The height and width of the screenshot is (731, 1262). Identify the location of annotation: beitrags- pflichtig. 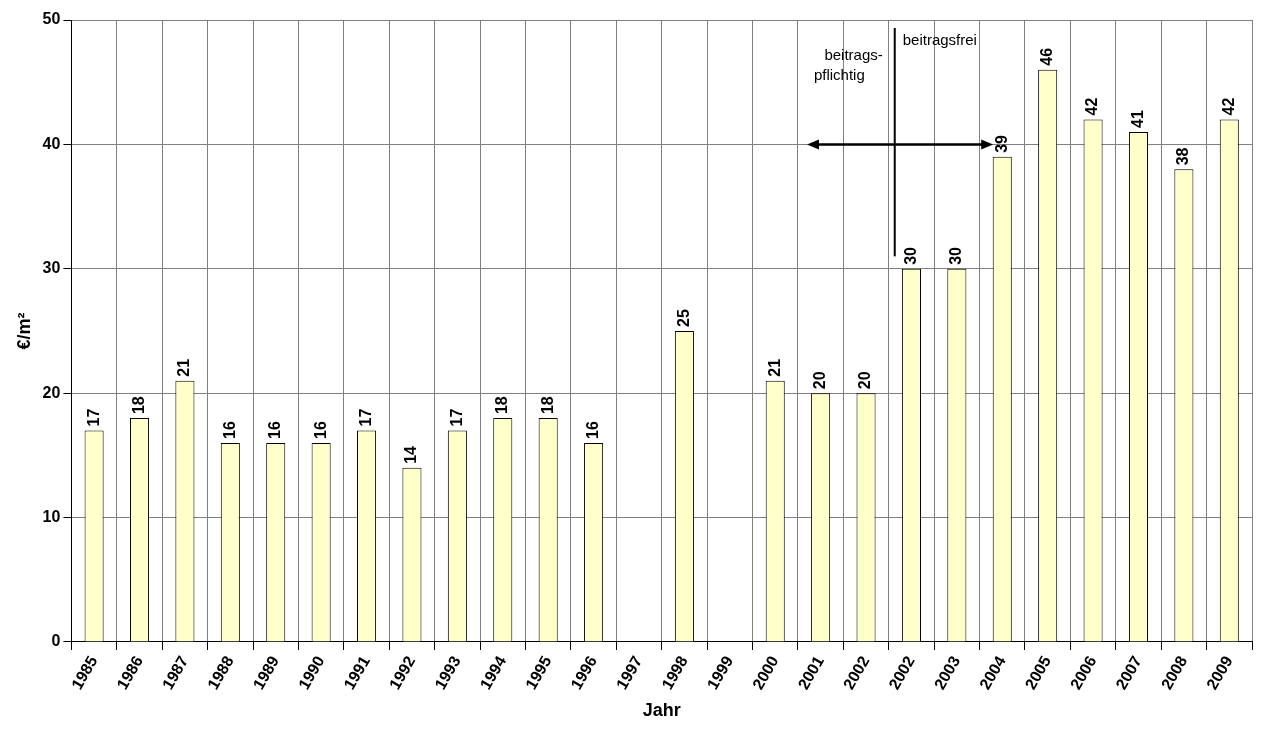
(848, 64).